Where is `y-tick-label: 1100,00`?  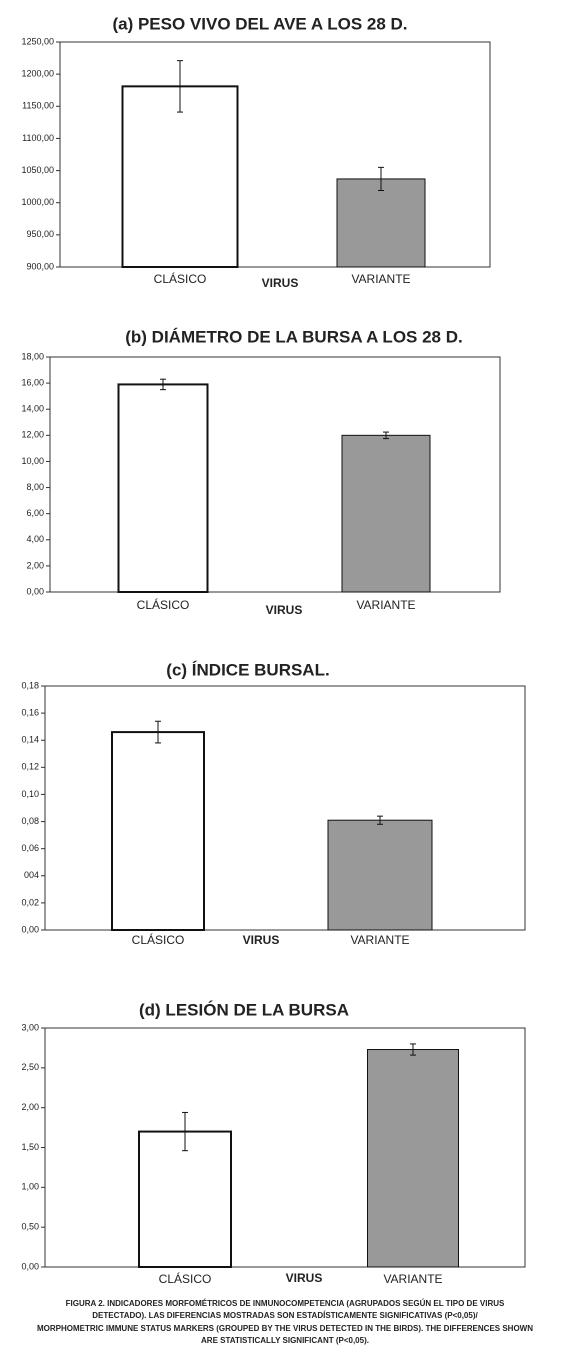 y-tick-label: 1100,00 is located at coordinates (38, 138).